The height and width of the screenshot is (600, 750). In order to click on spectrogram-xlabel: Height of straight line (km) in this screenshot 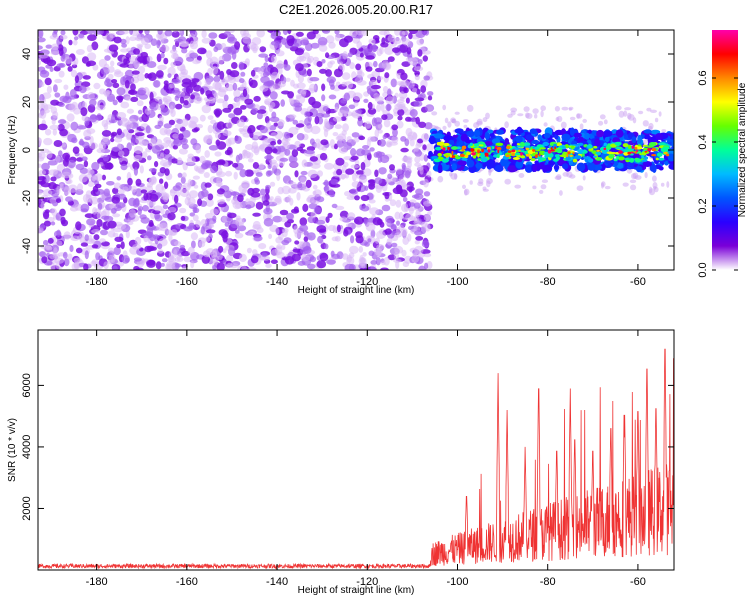, I will do `click(356, 290)`.